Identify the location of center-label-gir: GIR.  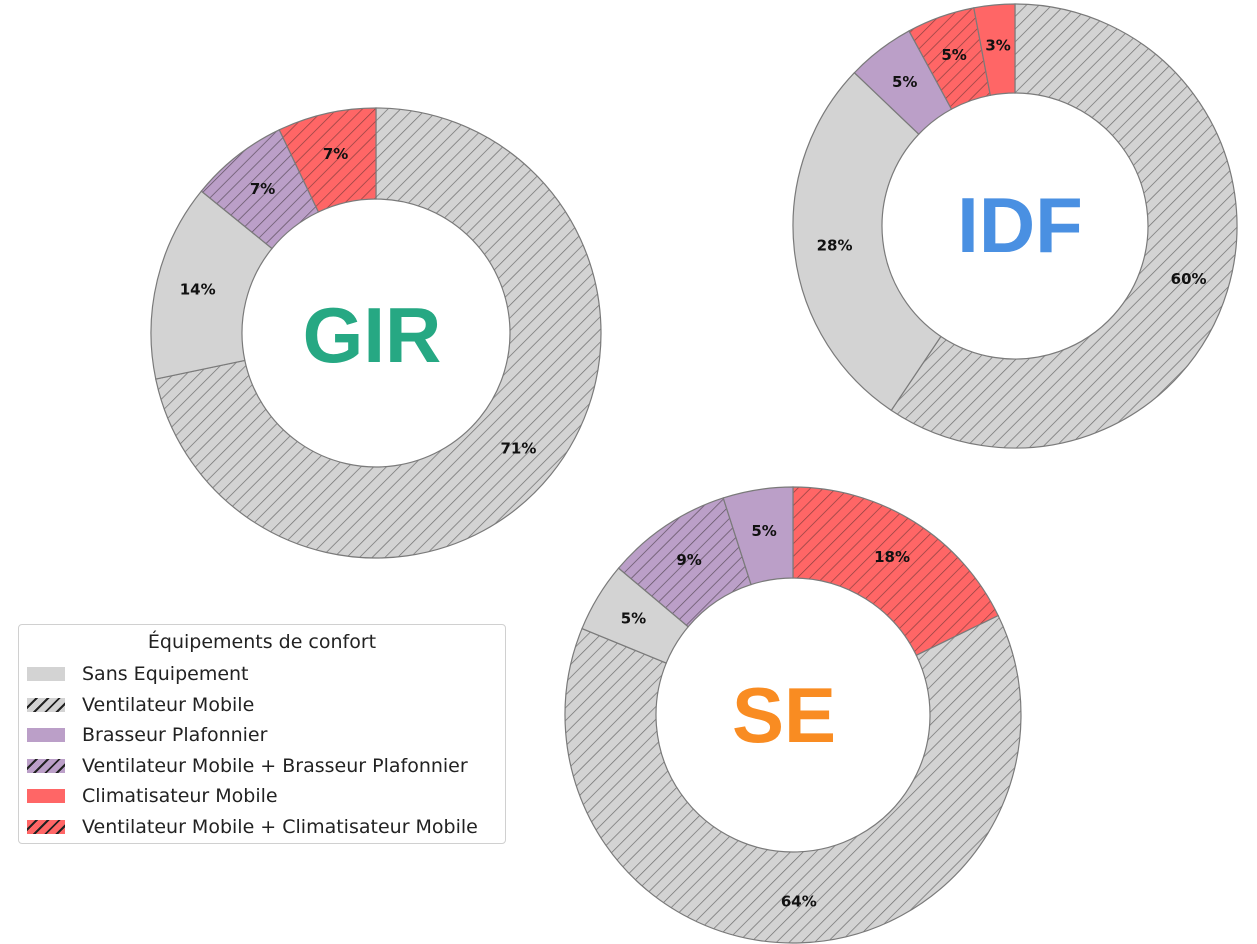
(372, 335).